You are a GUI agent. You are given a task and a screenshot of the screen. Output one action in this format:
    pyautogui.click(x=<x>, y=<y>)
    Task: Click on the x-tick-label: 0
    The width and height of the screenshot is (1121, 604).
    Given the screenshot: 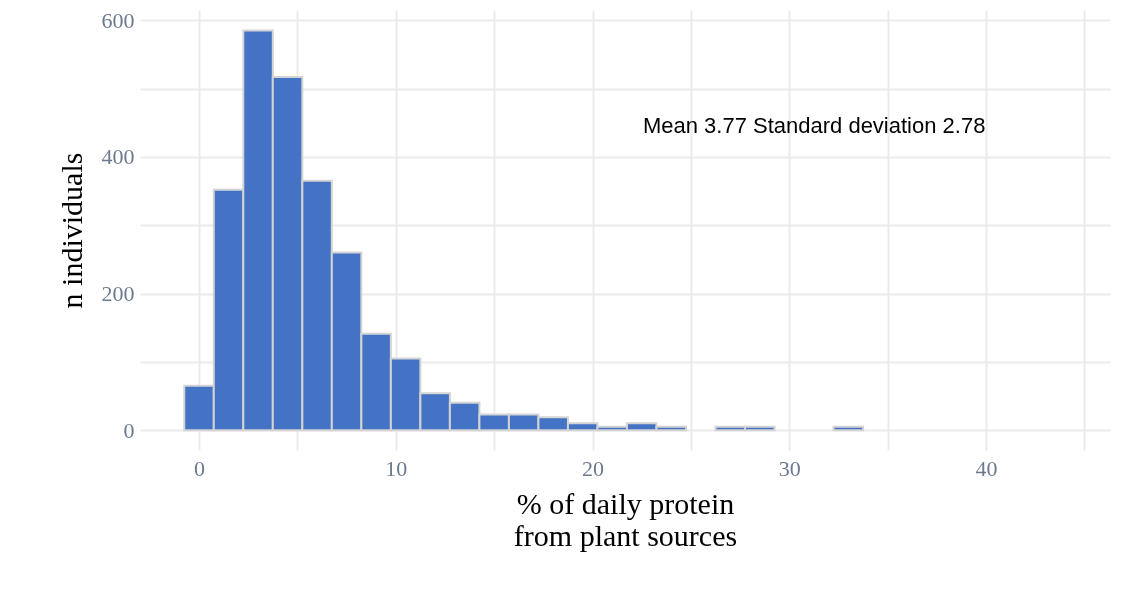 What is the action you would take?
    pyautogui.click(x=200, y=468)
    